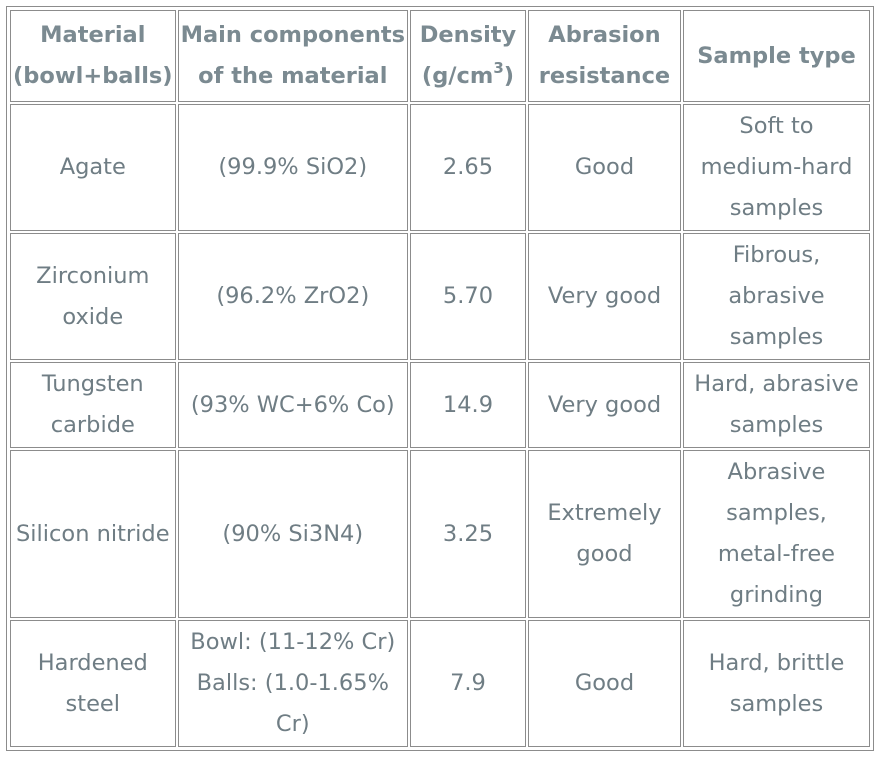 The image size is (889, 763). What do you see at coordinates (776, 167) in the screenshot?
I see `cell-sample-type: Soft to medium-hard samples` at bounding box center [776, 167].